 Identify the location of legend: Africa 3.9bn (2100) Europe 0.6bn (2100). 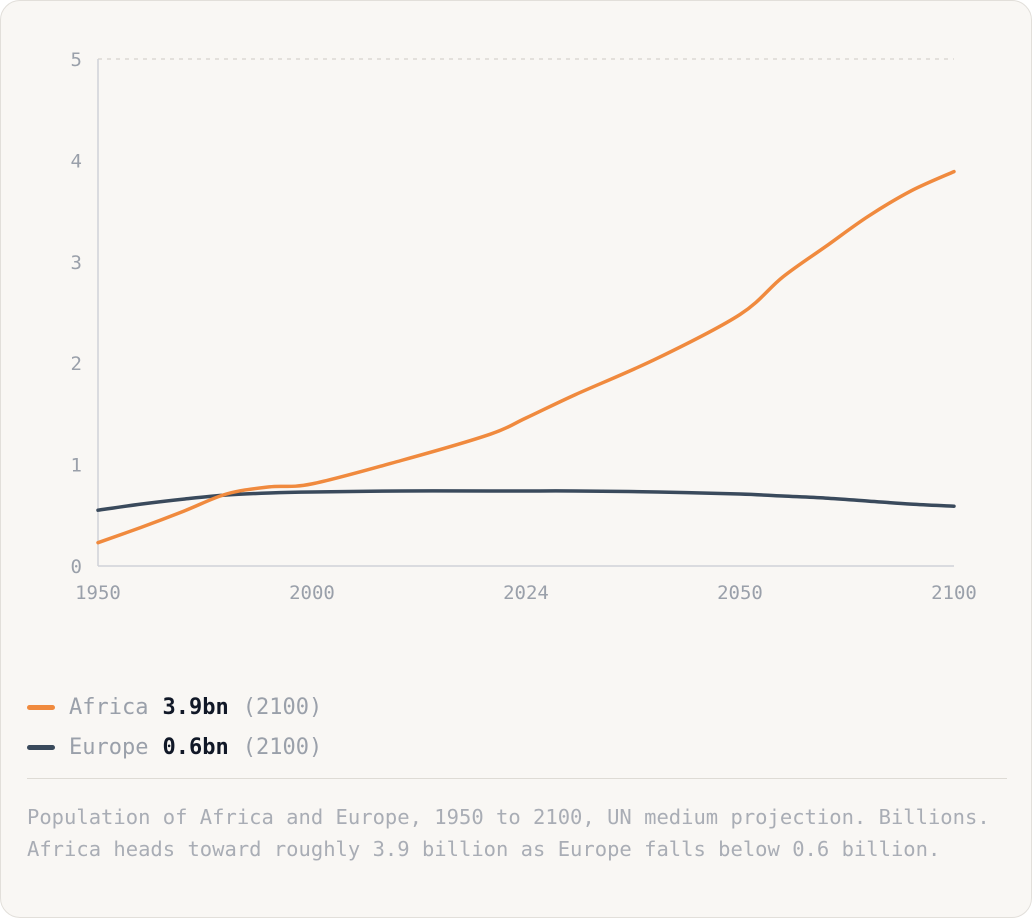
(174, 727).